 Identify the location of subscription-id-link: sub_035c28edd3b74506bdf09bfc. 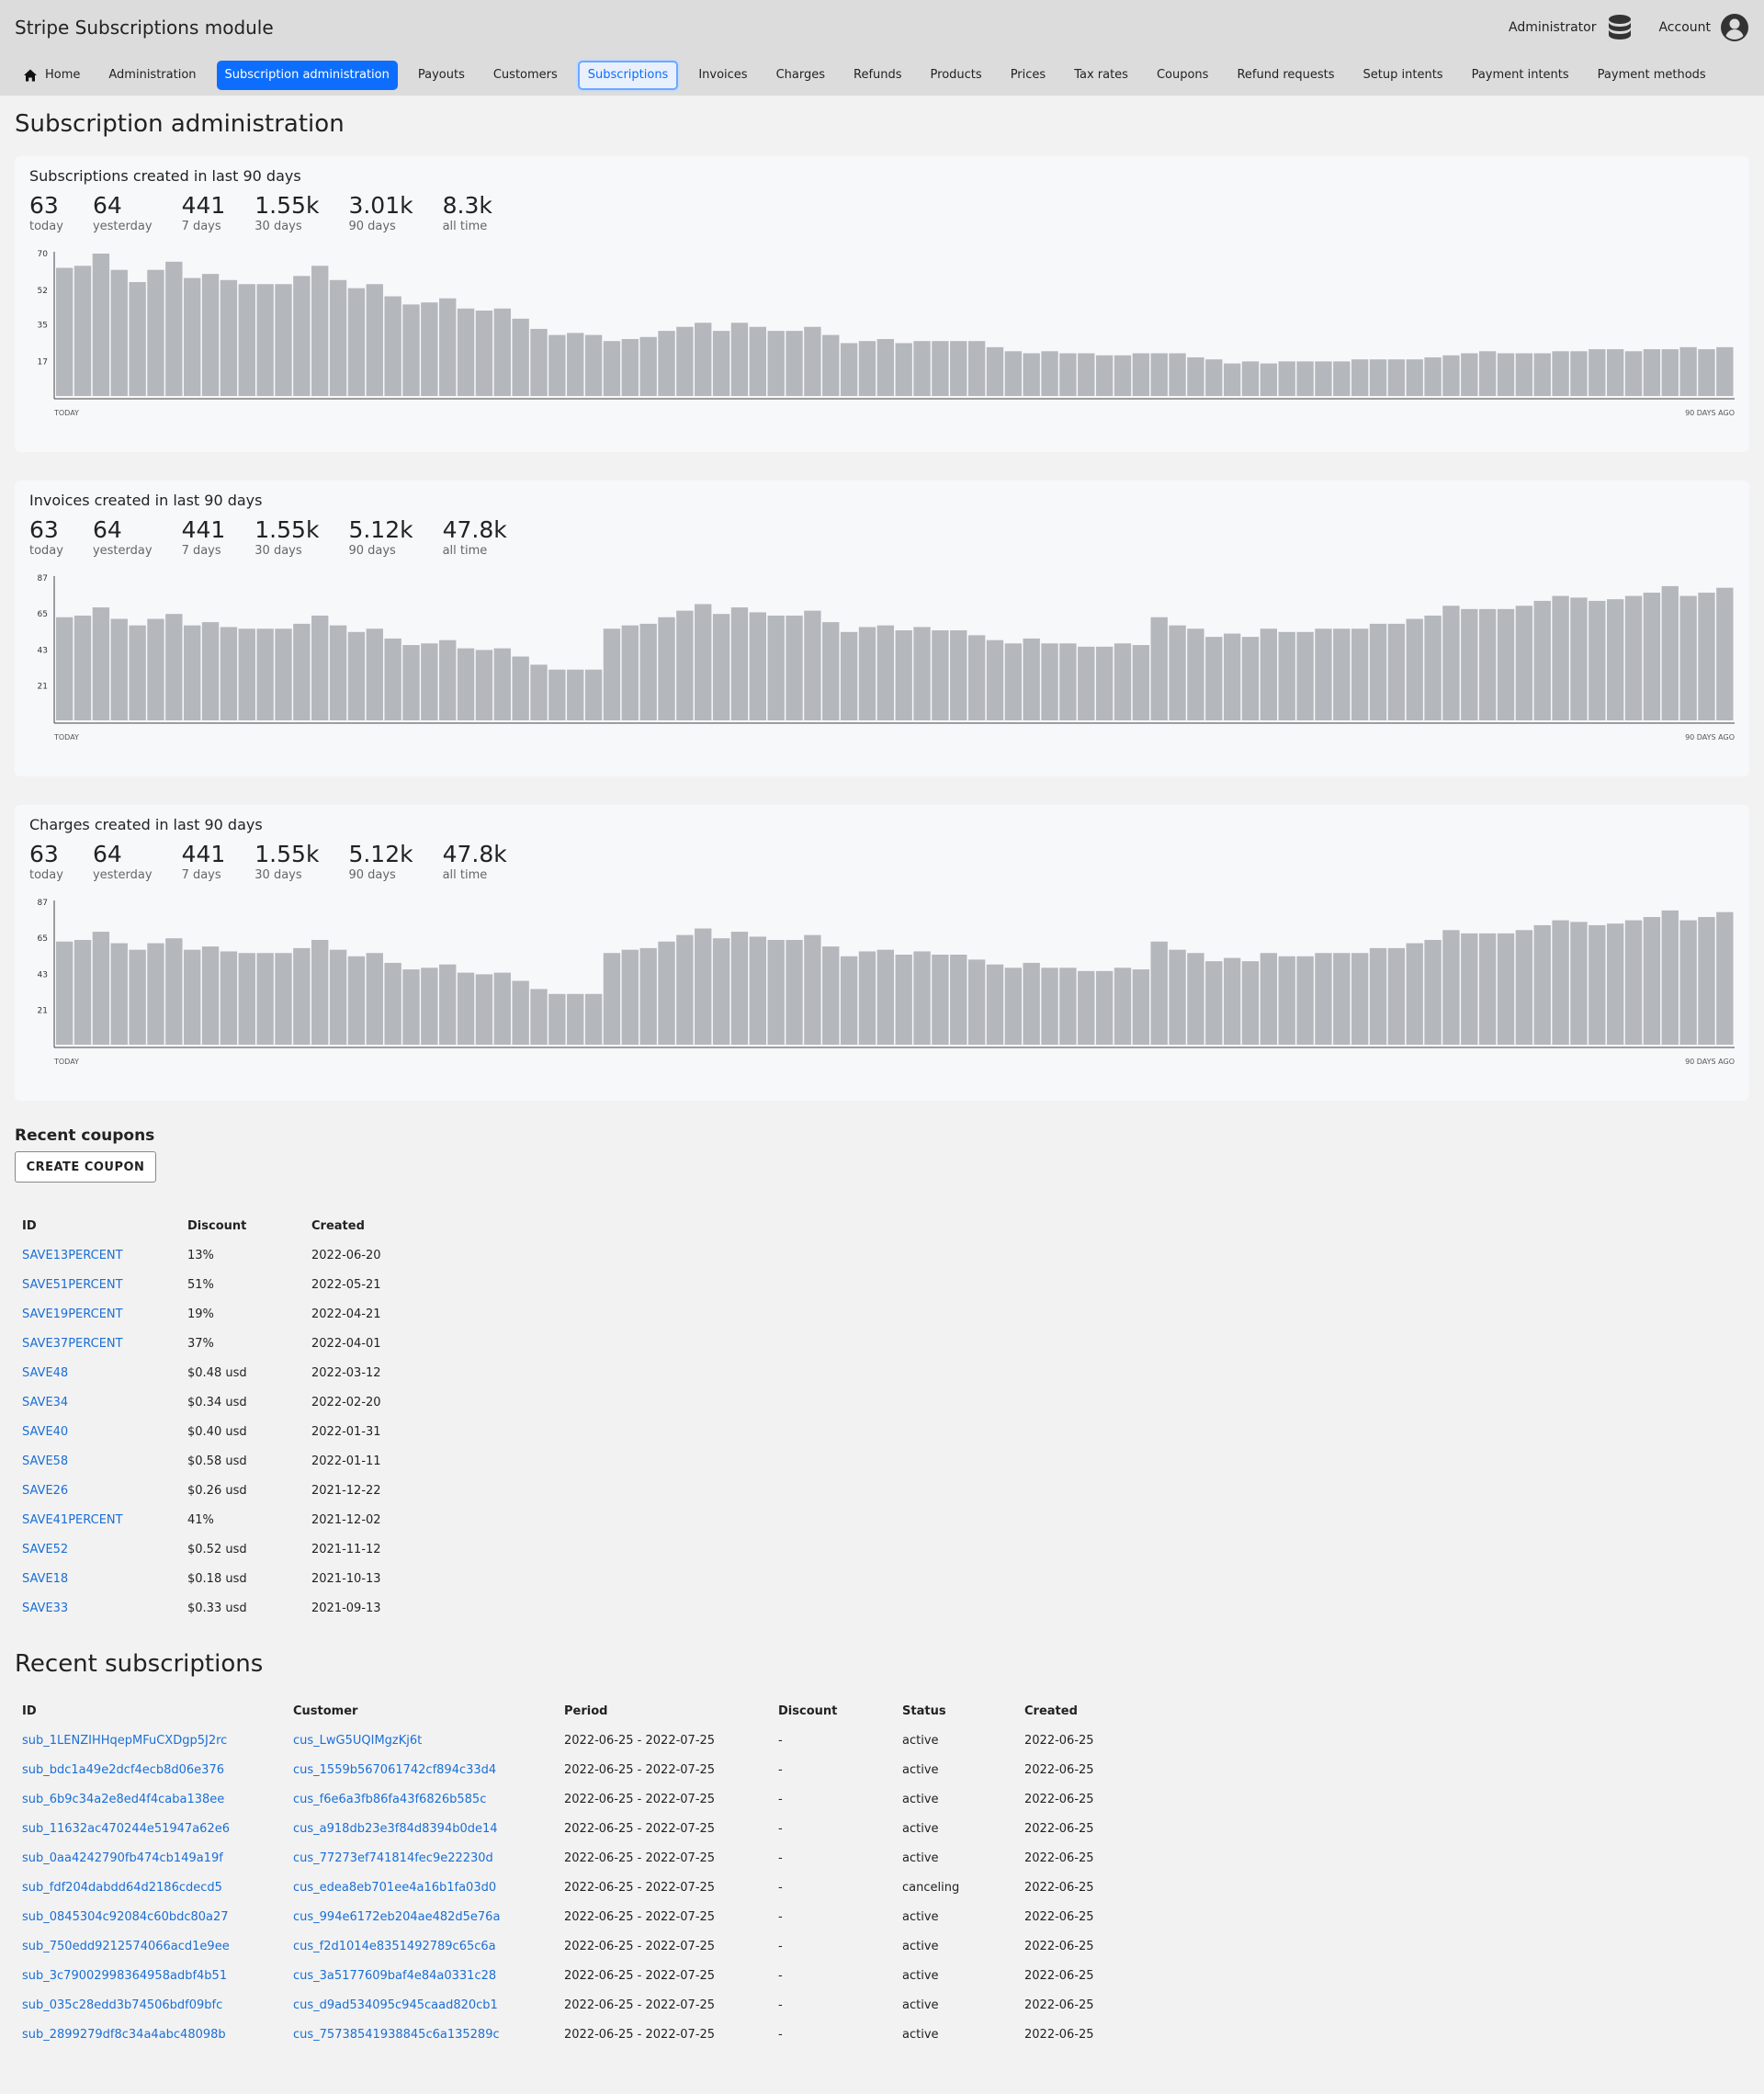
(122, 2005).